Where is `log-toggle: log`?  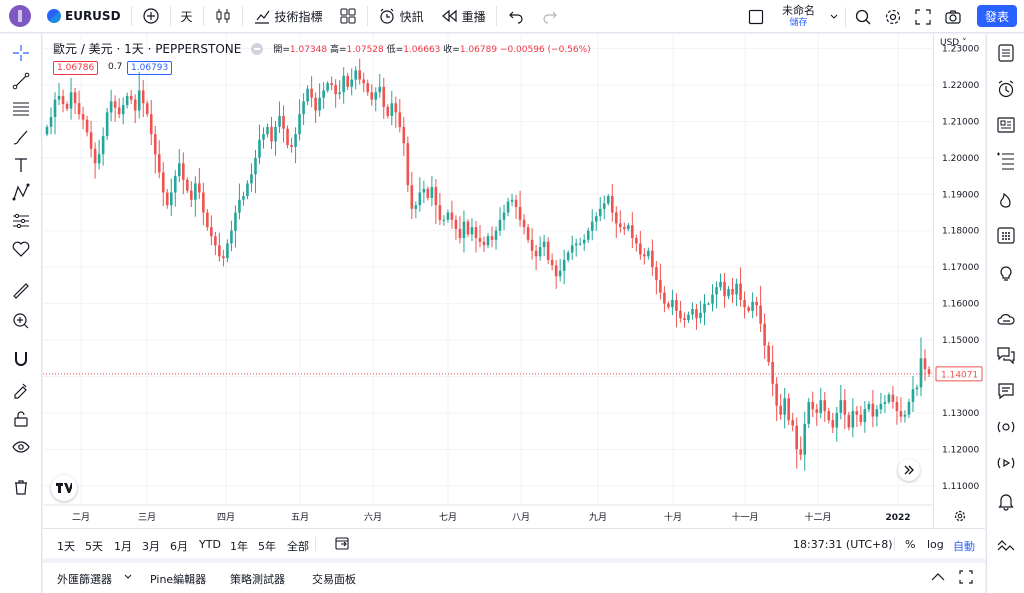
log-toggle: log is located at coordinates (935, 544).